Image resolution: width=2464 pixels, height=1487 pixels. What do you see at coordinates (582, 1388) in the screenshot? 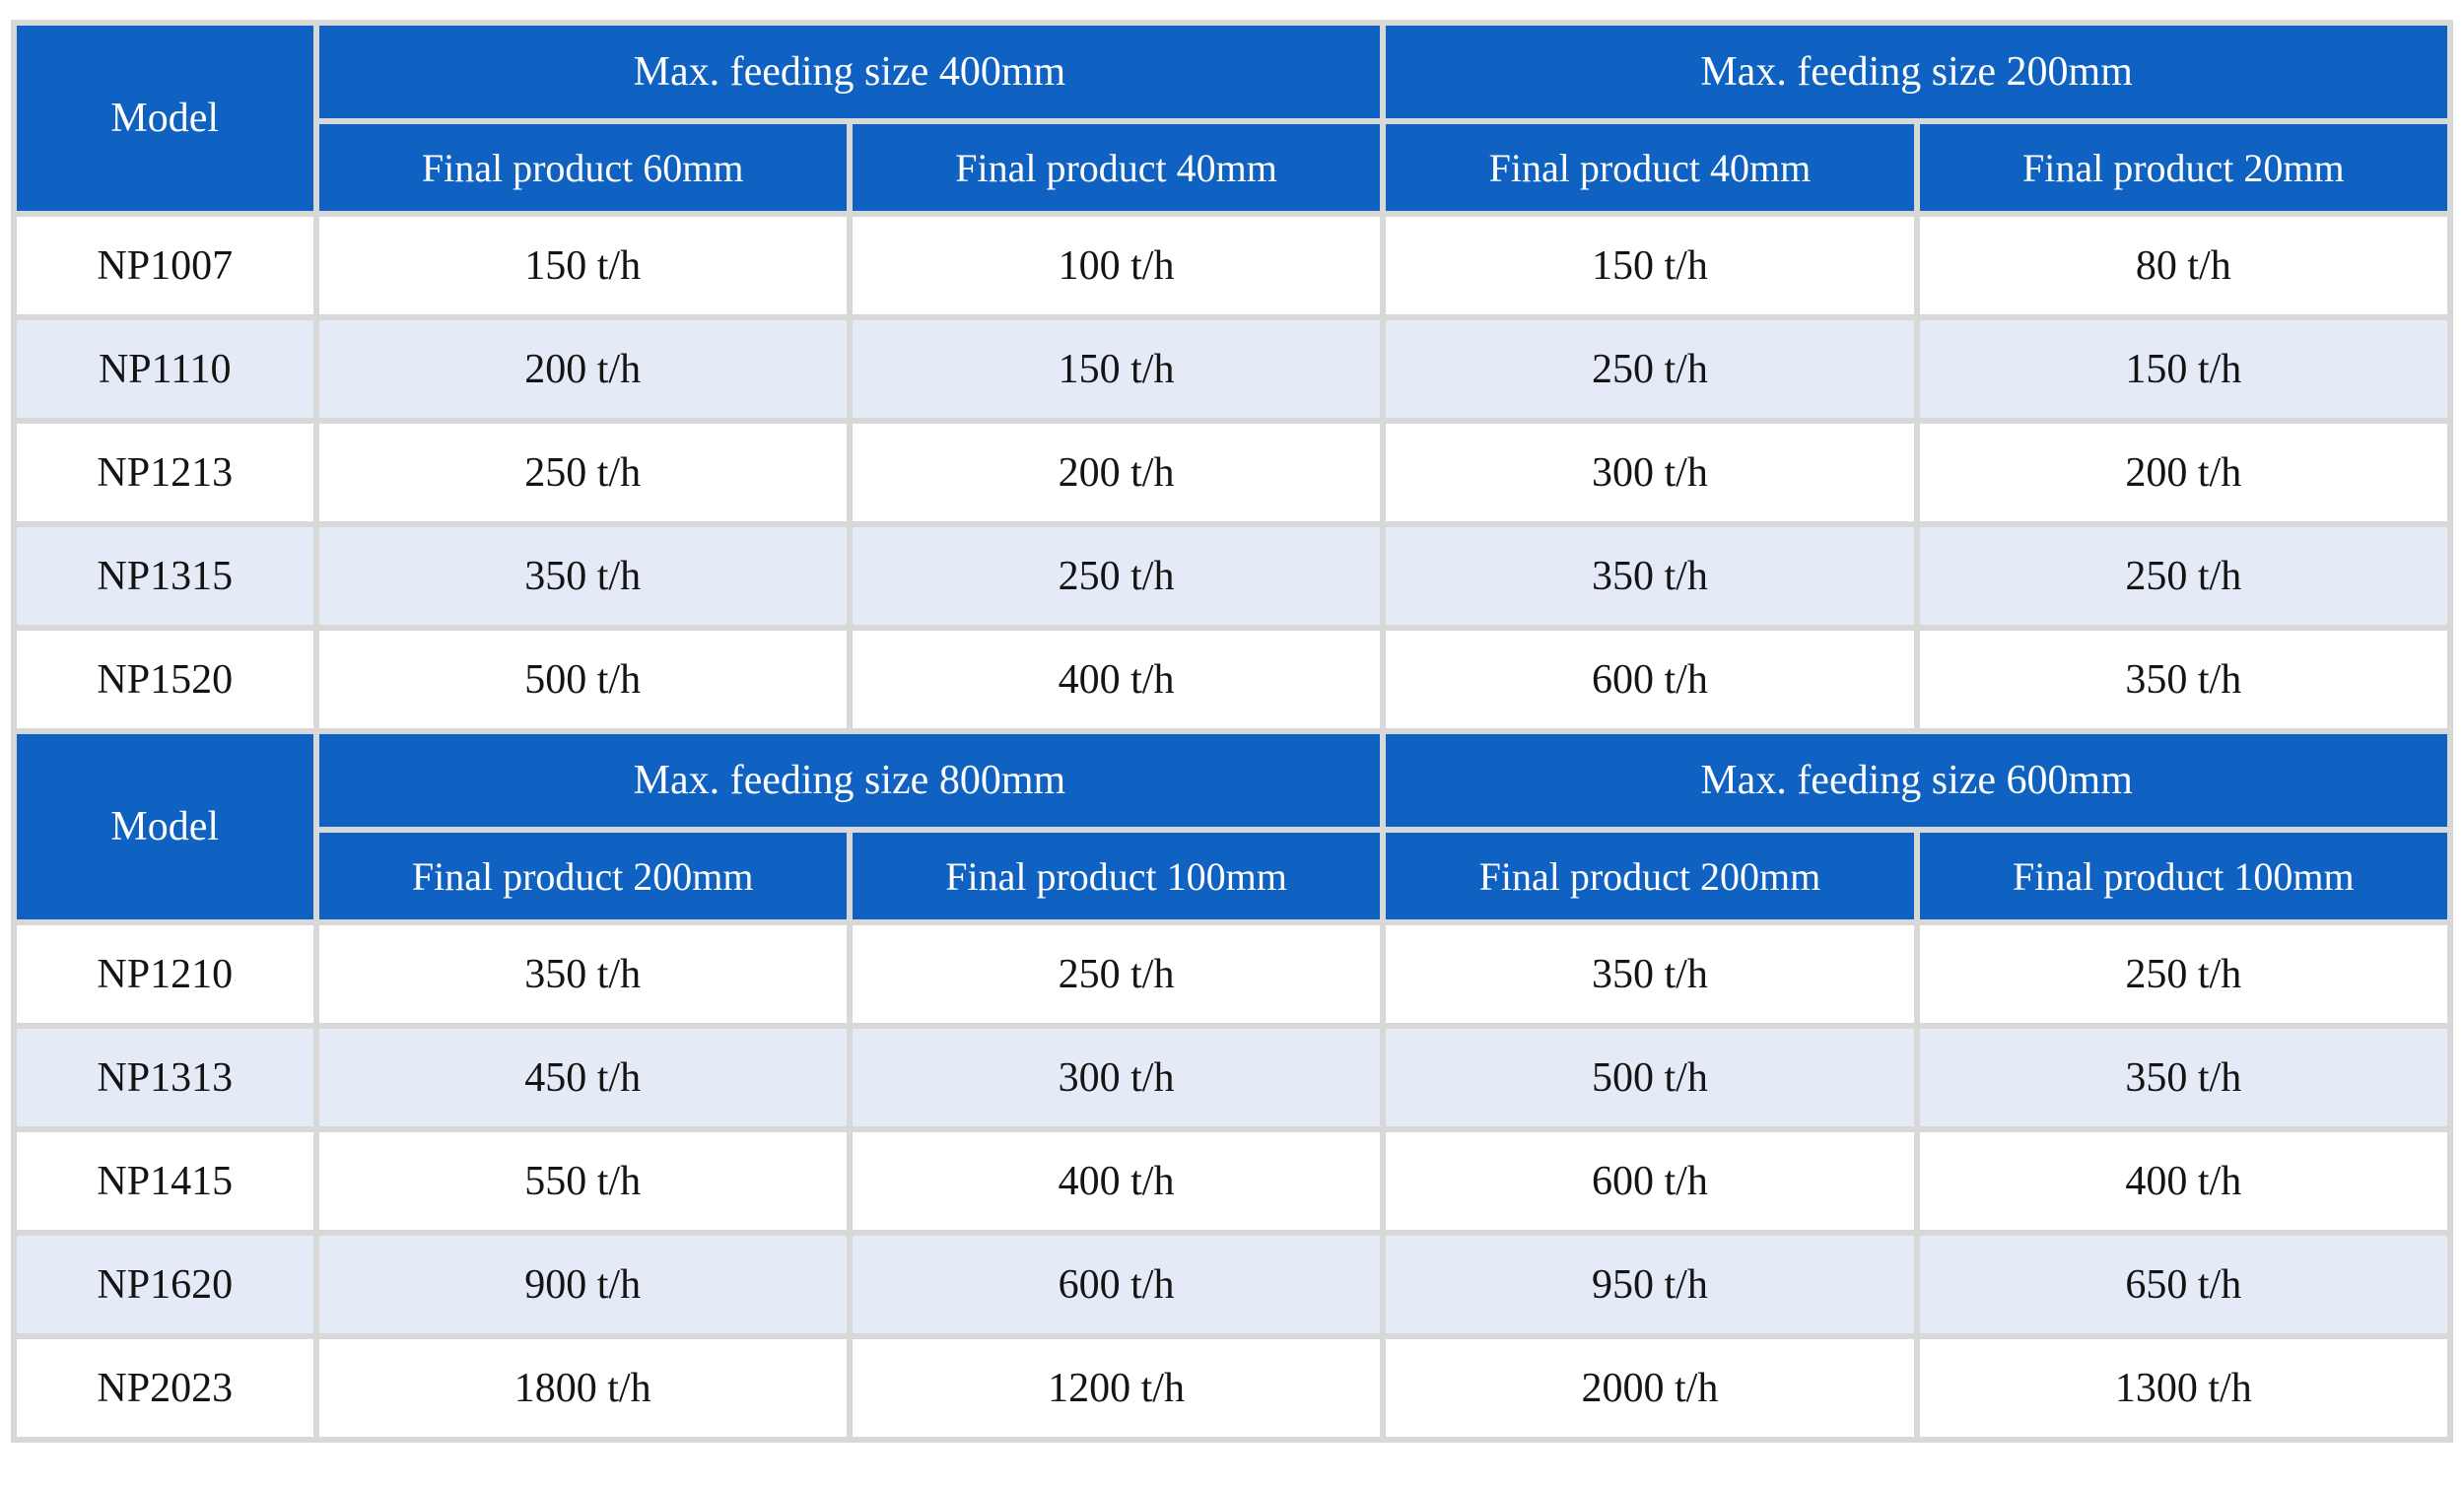
I see `capacity-value-cell: 1800 t/h` at bounding box center [582, 1388].